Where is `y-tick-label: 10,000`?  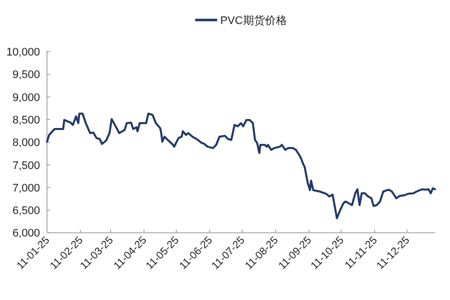 y-tick-label: 10,000 is located at coordinates (23, 52).